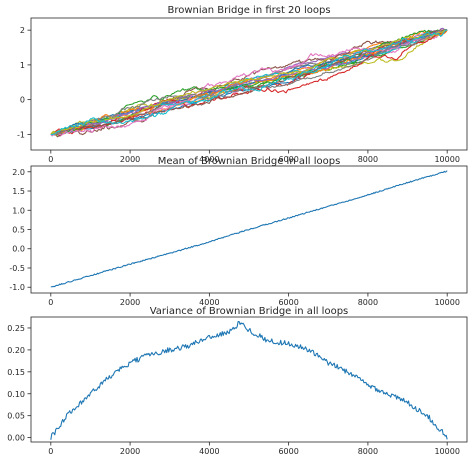 This screenshot has width=474, height=460. Describe the element at coordinates (18, 249) in the screenshot. I see `y-tick-label: 0.0` at that location.